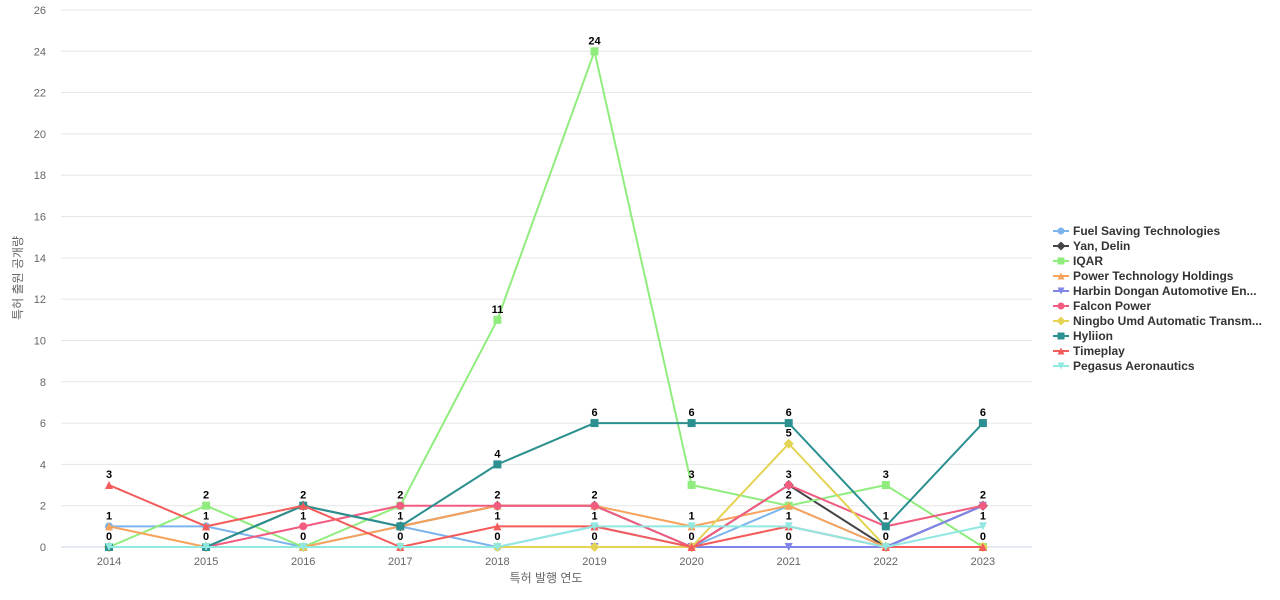  What do you see at coordinates (1112, 306) in the screenshot?
I see `legend-label: Falcon Power` at bounding box center [1112, 306].